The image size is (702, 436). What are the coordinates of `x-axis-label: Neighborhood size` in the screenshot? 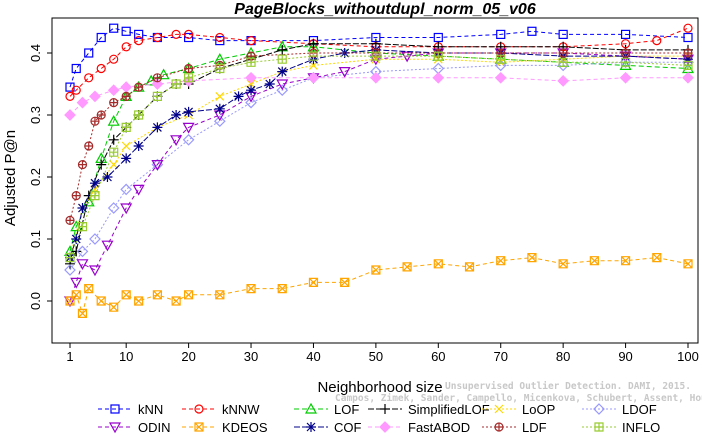 It's located at (379, 387).